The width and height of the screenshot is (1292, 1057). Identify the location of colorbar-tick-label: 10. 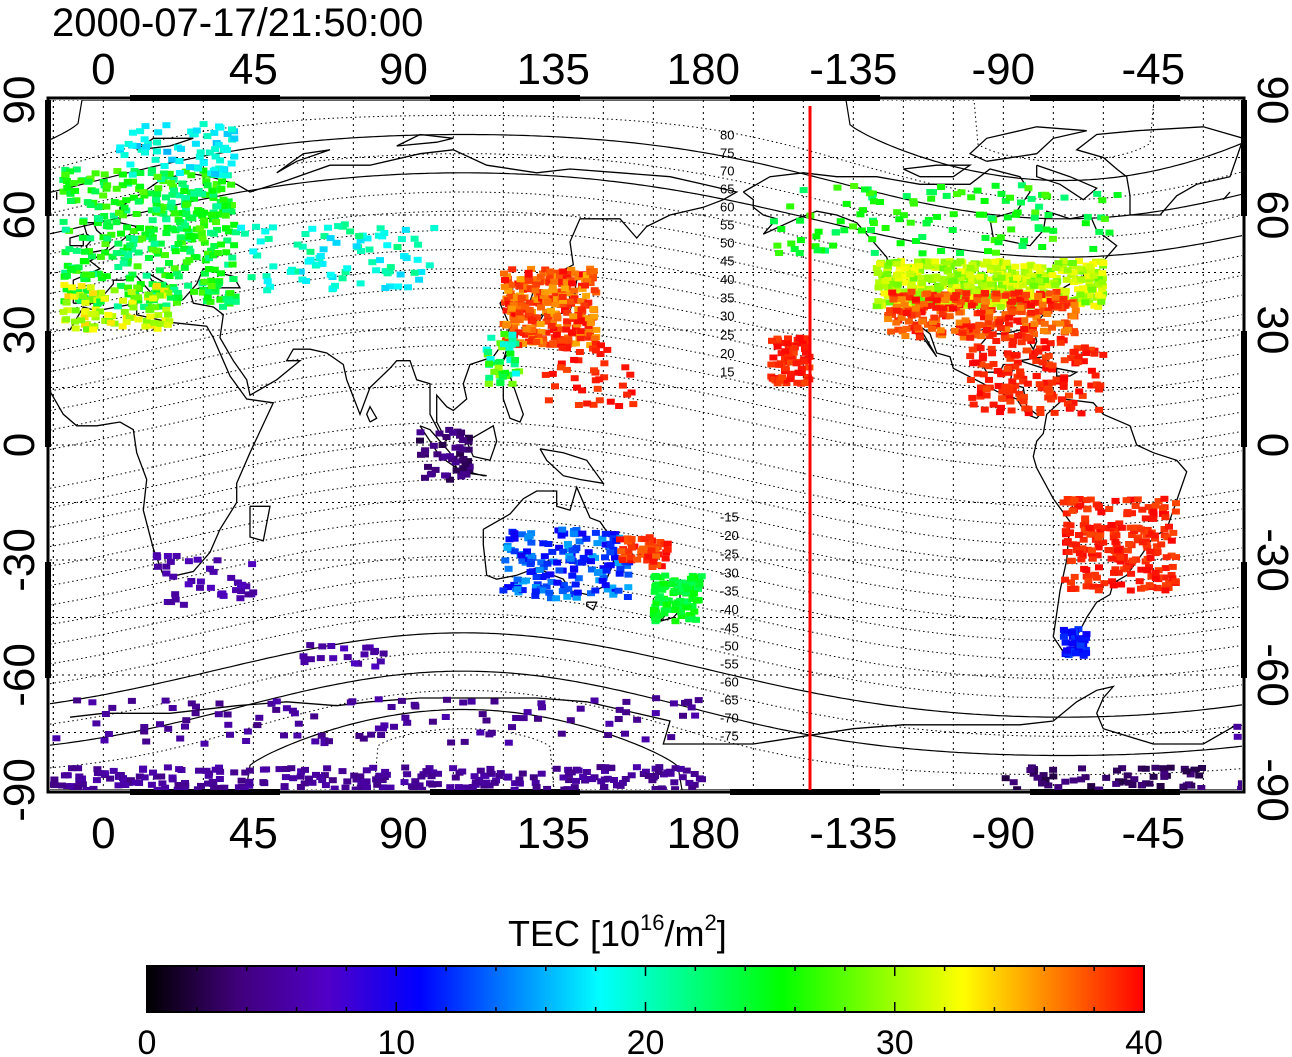
(396, 1040).